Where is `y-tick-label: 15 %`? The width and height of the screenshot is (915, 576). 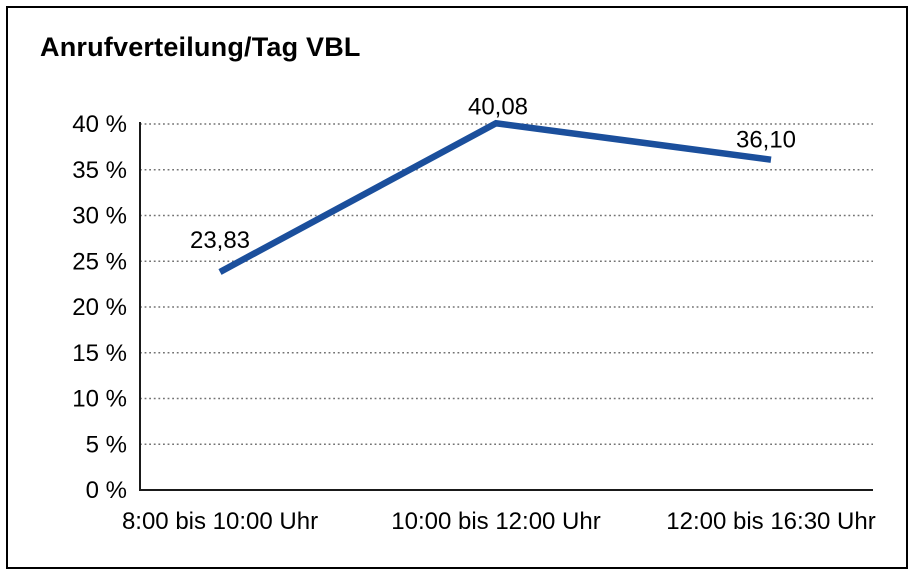
y-tick-label: 15 % is located at coordinates (99, 353).